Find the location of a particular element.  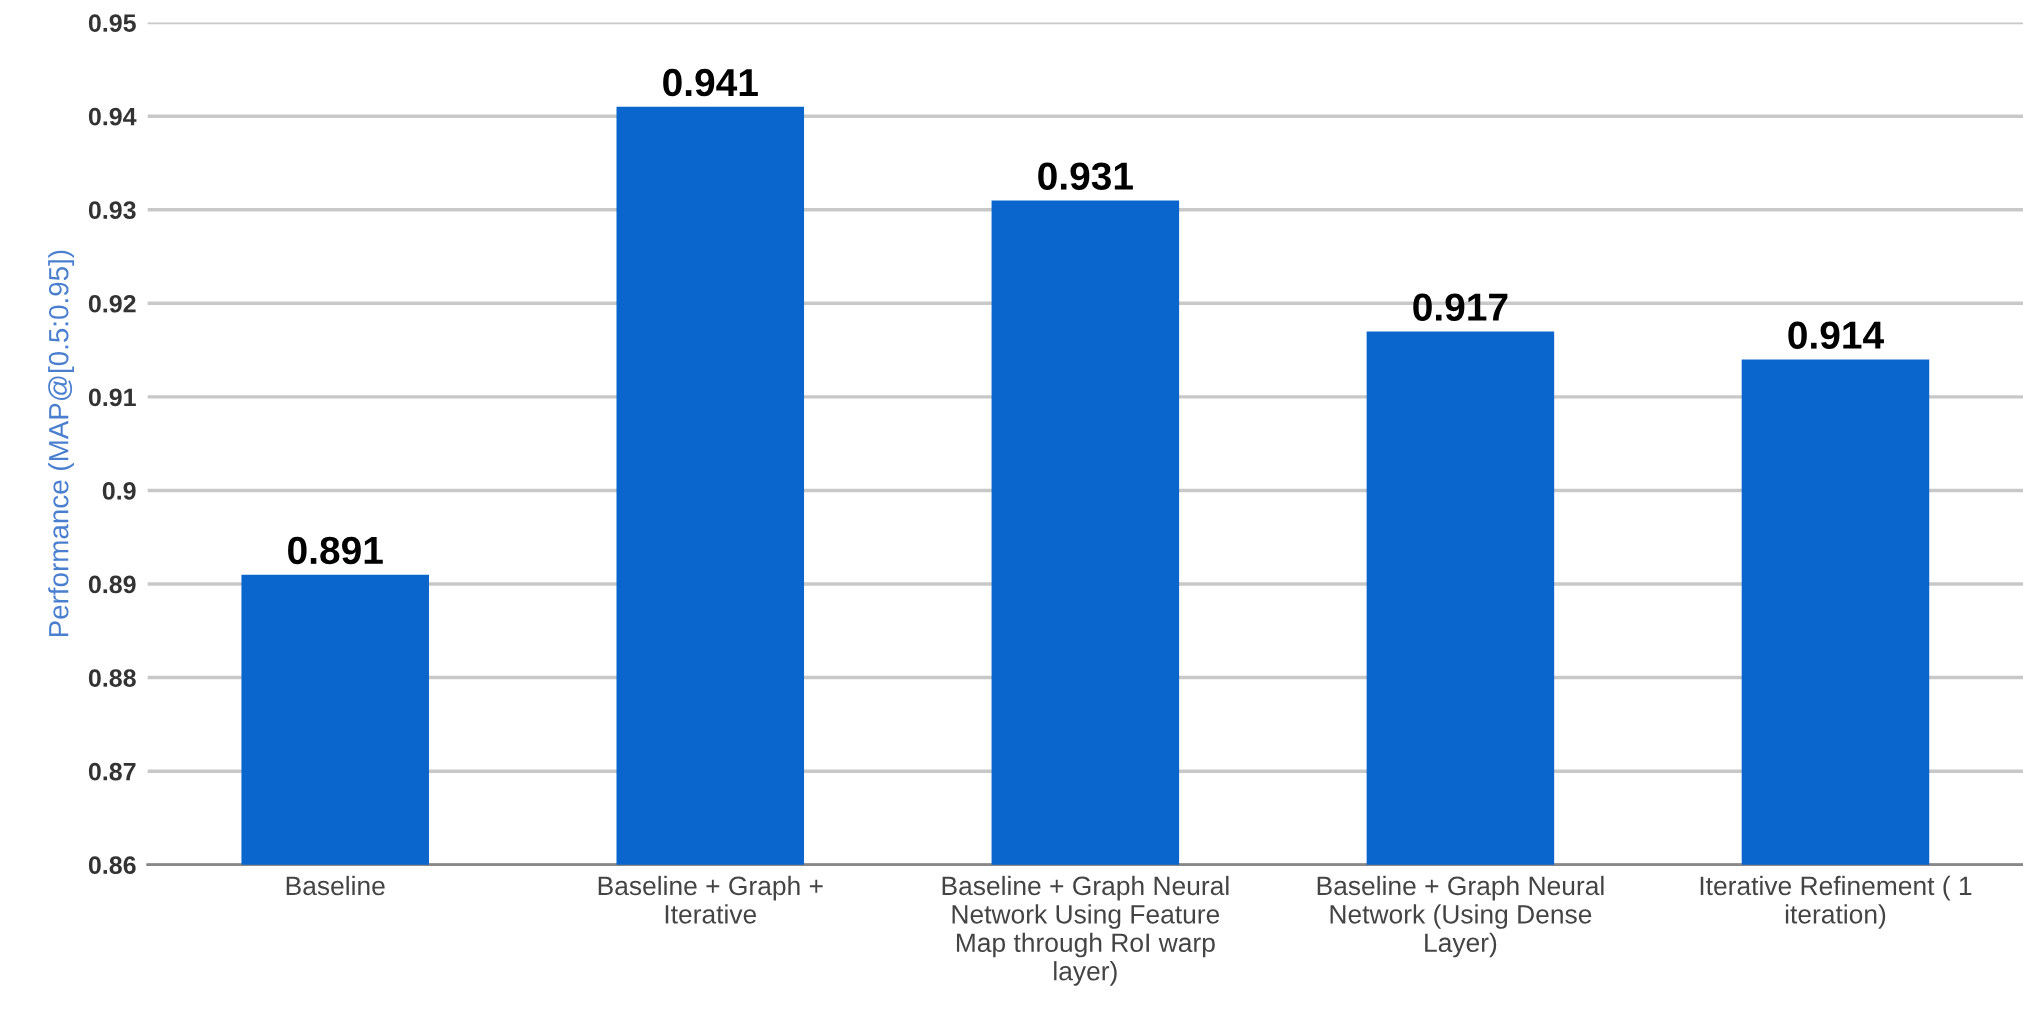

x-tick-label: Baseline is located at coordinates (335, 885).